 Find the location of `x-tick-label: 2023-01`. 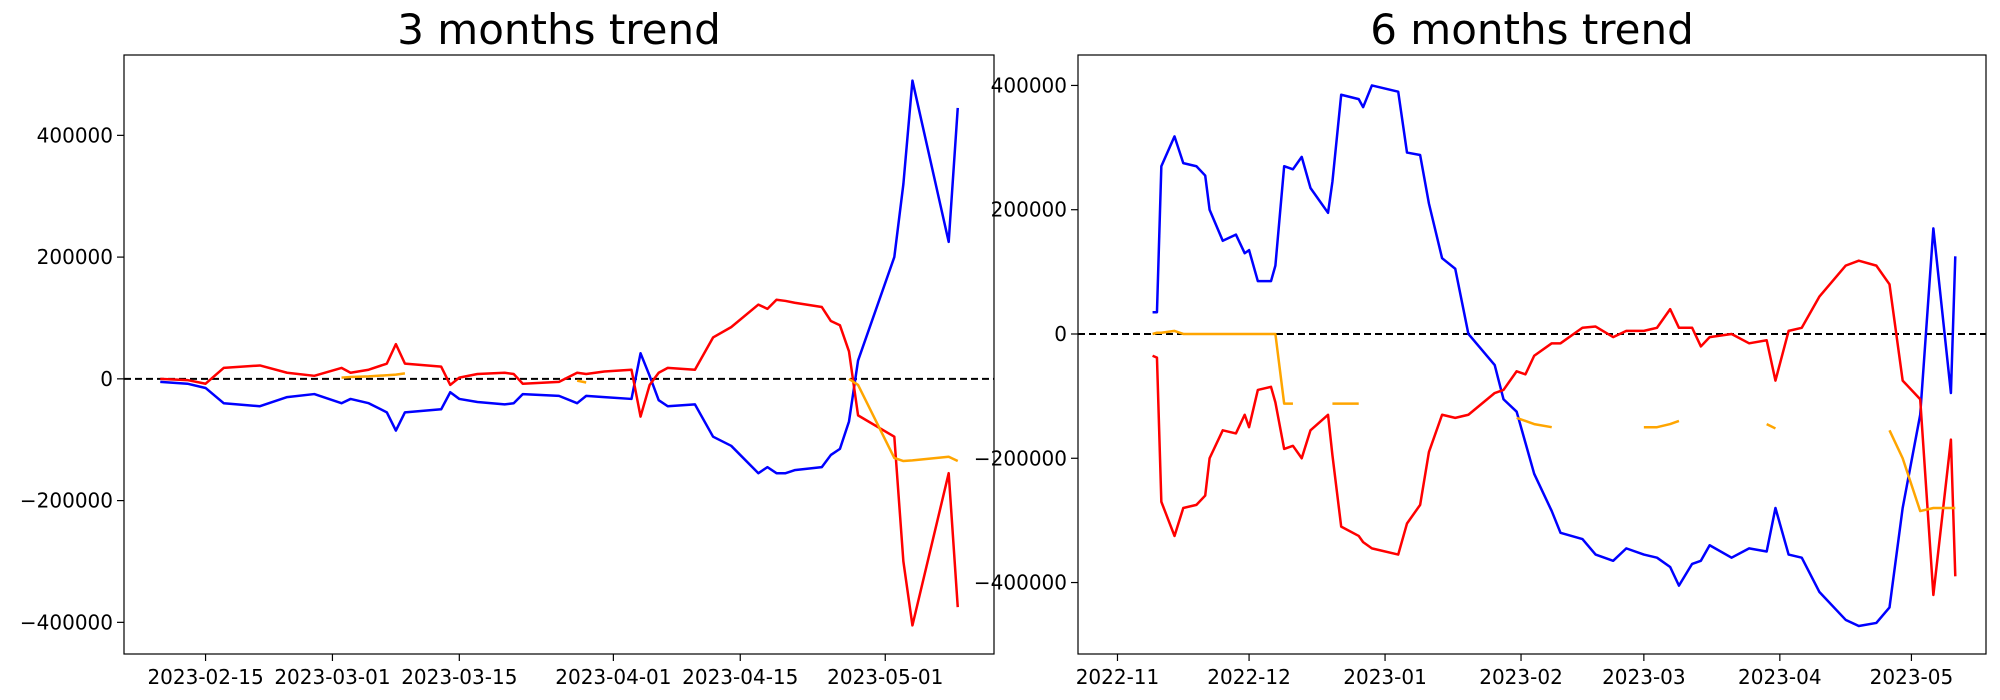

x-tick-label: 2023-01 is located at coordinates (1385, 677).